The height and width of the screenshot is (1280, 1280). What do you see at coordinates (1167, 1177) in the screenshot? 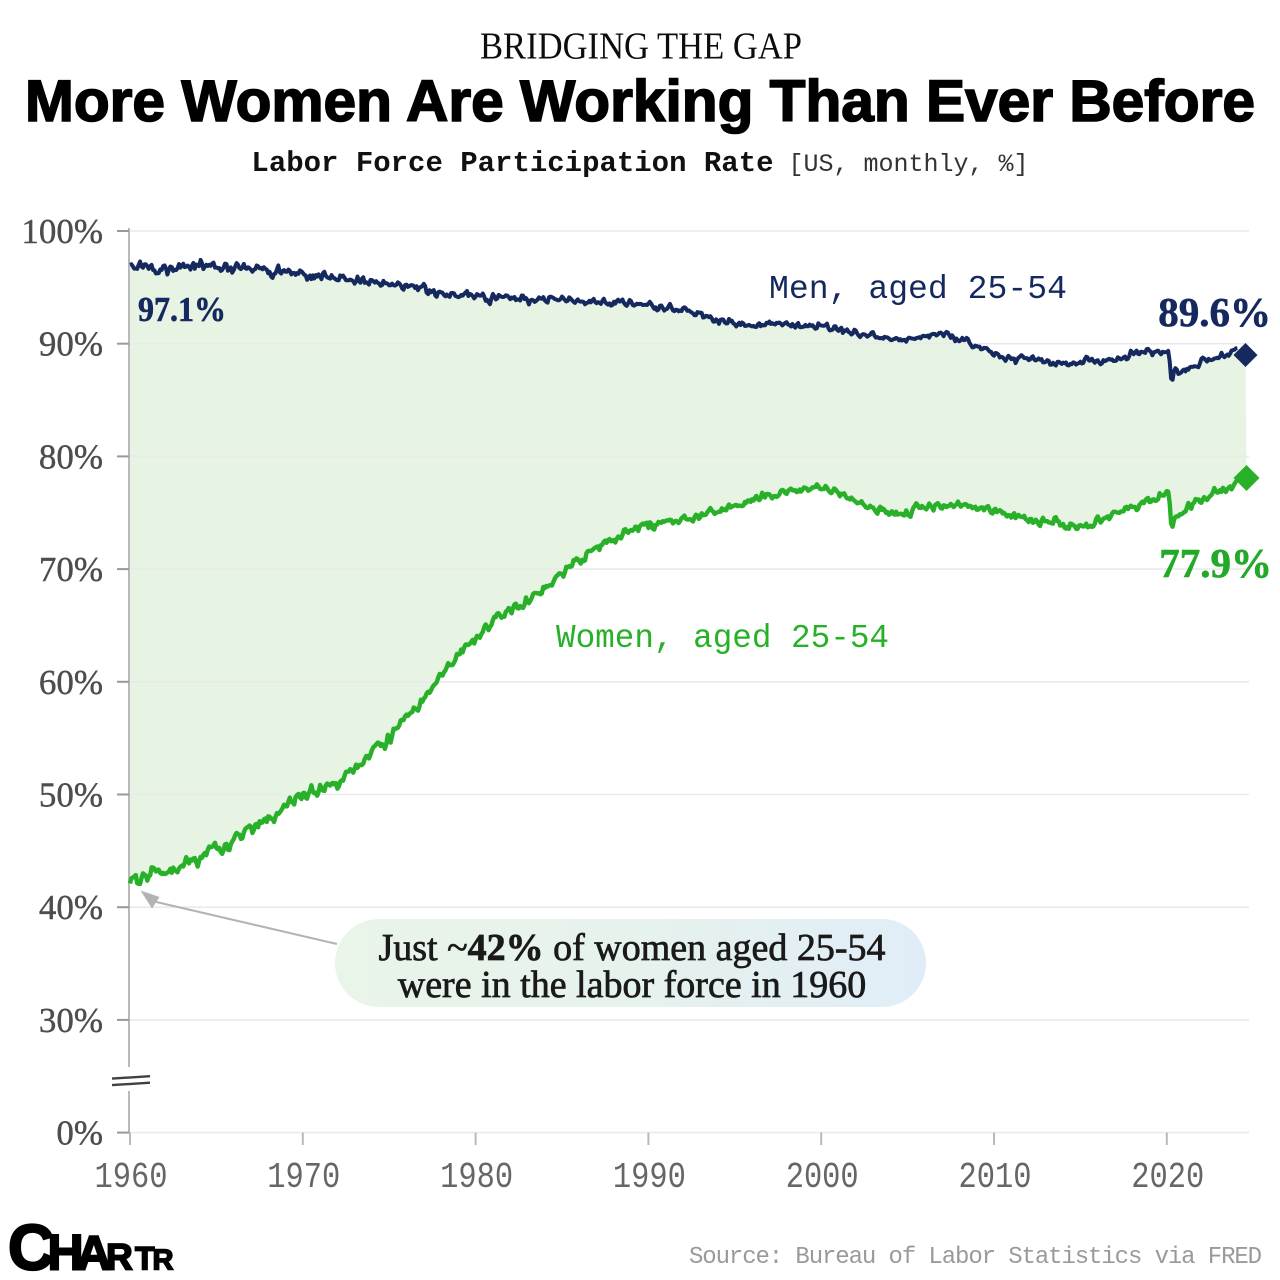
I see `svg-text: 2020` at bounding box center [1167, 1177].